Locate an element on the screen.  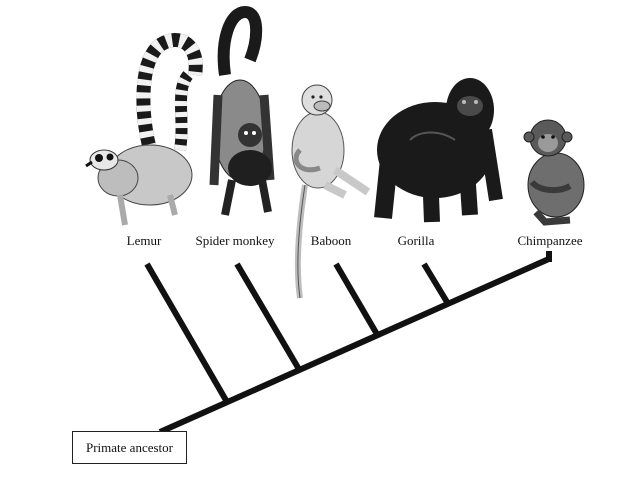
gorilla-illustration is located at coordinates (438, 150).